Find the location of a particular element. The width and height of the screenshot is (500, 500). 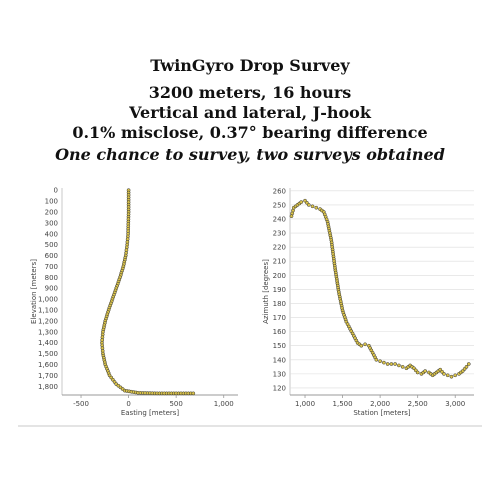

x-axis-label: Easting [meters] is located at coordinates (150, 413).